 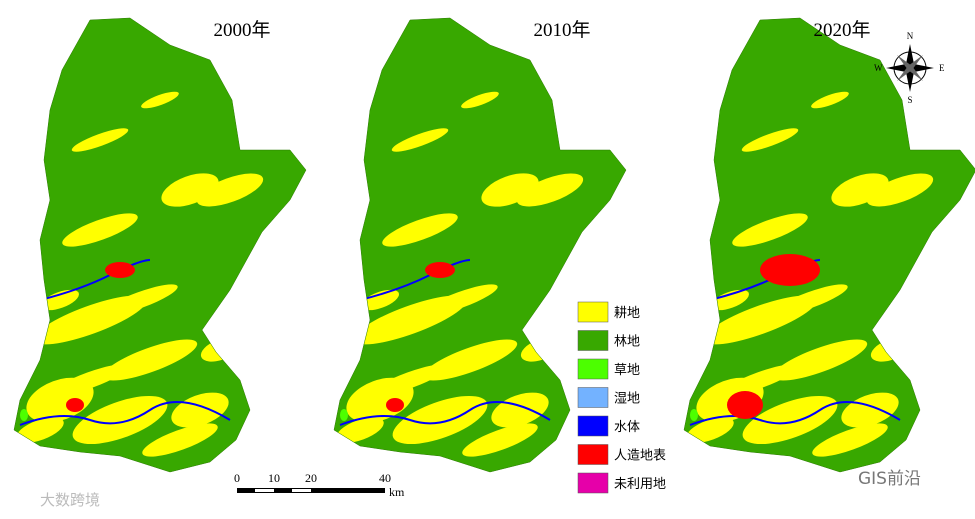 I want to click on south: S, so click(x=909, y=100).